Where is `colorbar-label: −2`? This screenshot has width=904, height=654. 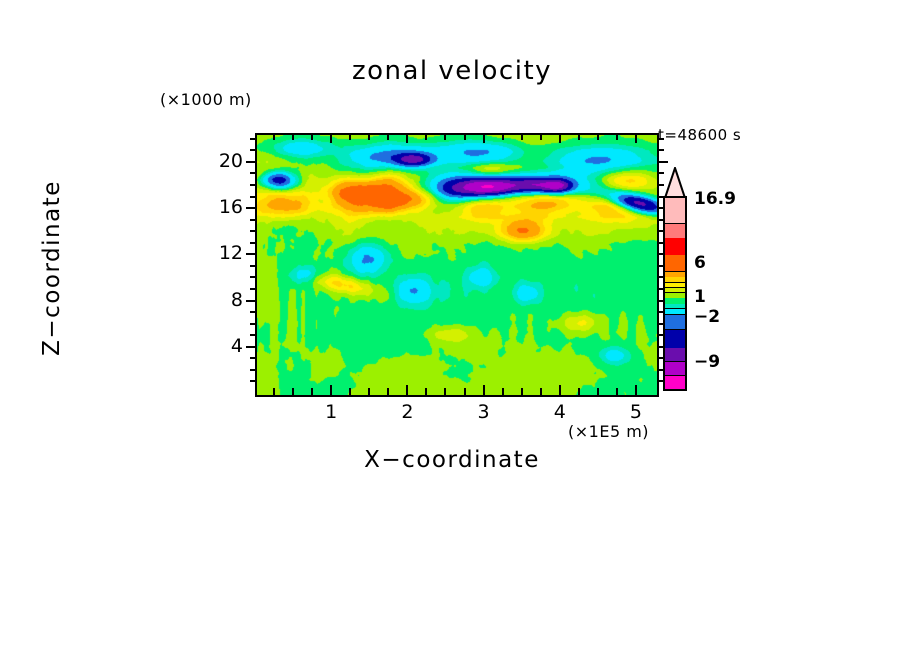
colorbar-label: −2 is located at coordinates (707, 317).